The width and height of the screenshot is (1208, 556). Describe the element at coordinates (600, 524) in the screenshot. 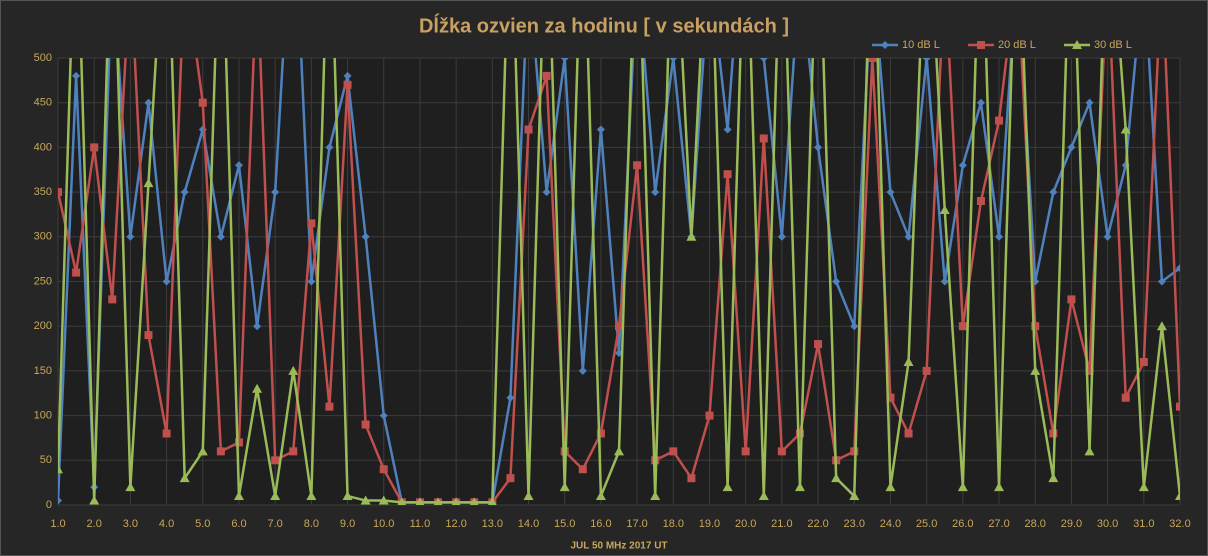

I see `x-tick-label: 16.0` at that location.